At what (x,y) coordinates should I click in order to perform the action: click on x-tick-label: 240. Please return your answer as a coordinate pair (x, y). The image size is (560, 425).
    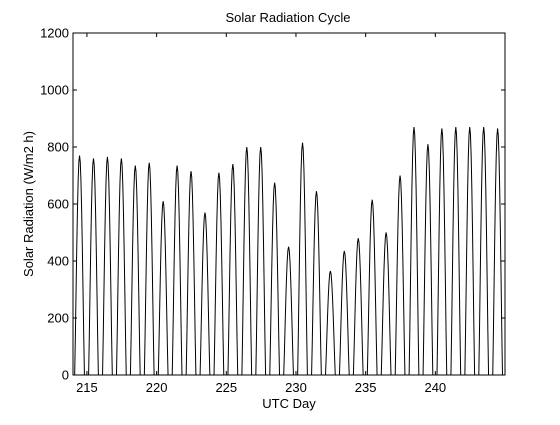
    Looking at the image, I should click on (435, 387).